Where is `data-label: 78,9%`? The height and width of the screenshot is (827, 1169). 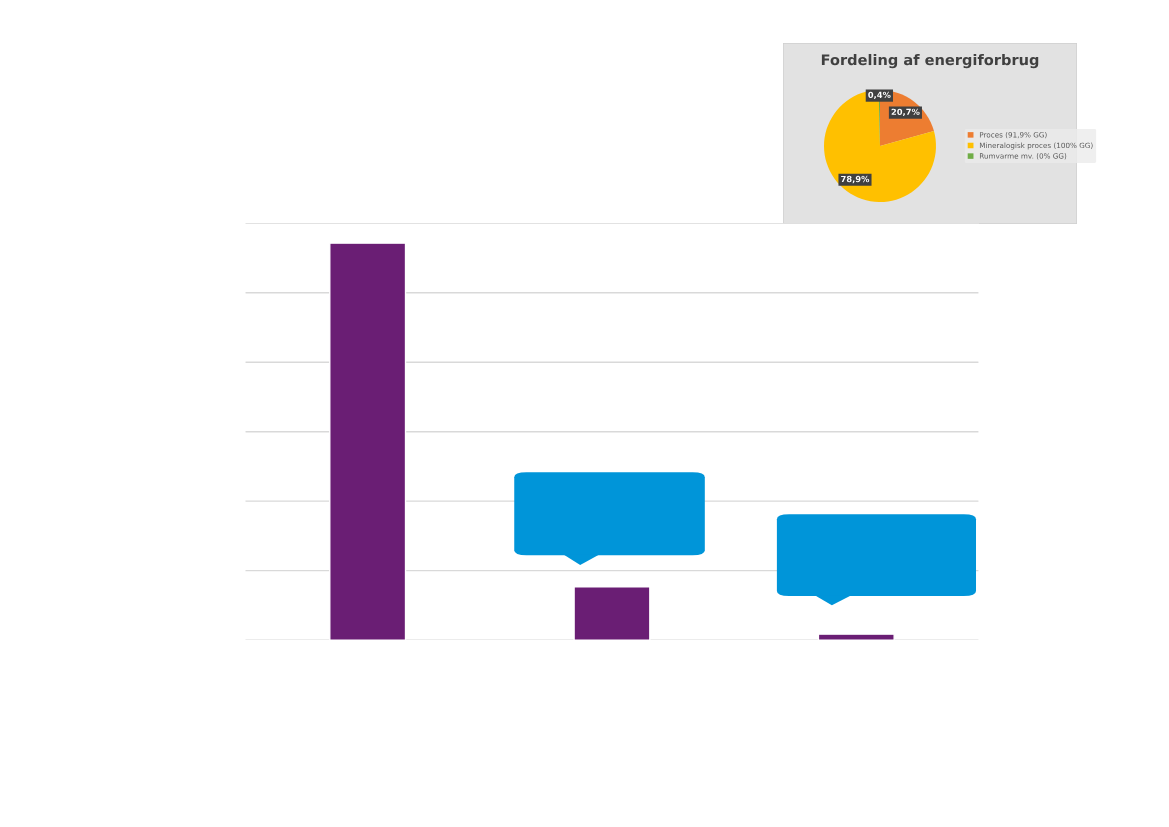 data-label: 78,9% is located at coordinates (855, 179).